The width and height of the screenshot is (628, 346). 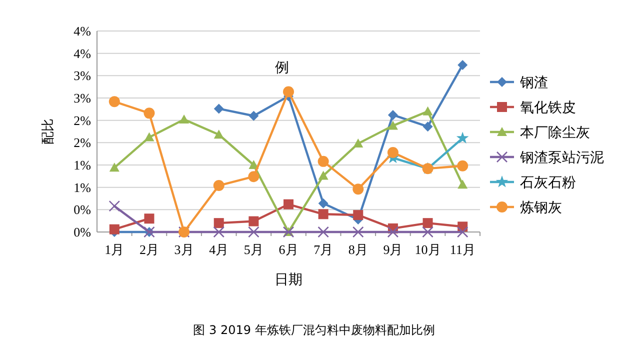 I want to click on legend-label: 钢渣, so click(x=533, y=82).